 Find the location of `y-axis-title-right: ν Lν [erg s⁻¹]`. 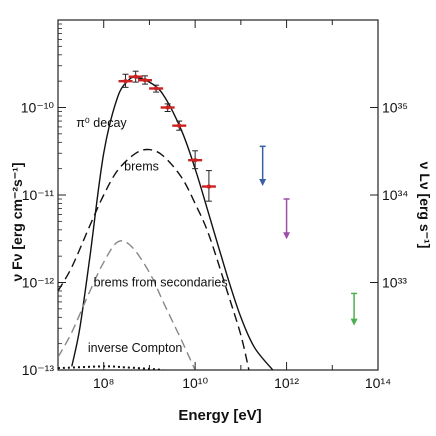

y-axis-title-right: ν Lν [erg s⁻¹] is located at coordinates (425, 205).